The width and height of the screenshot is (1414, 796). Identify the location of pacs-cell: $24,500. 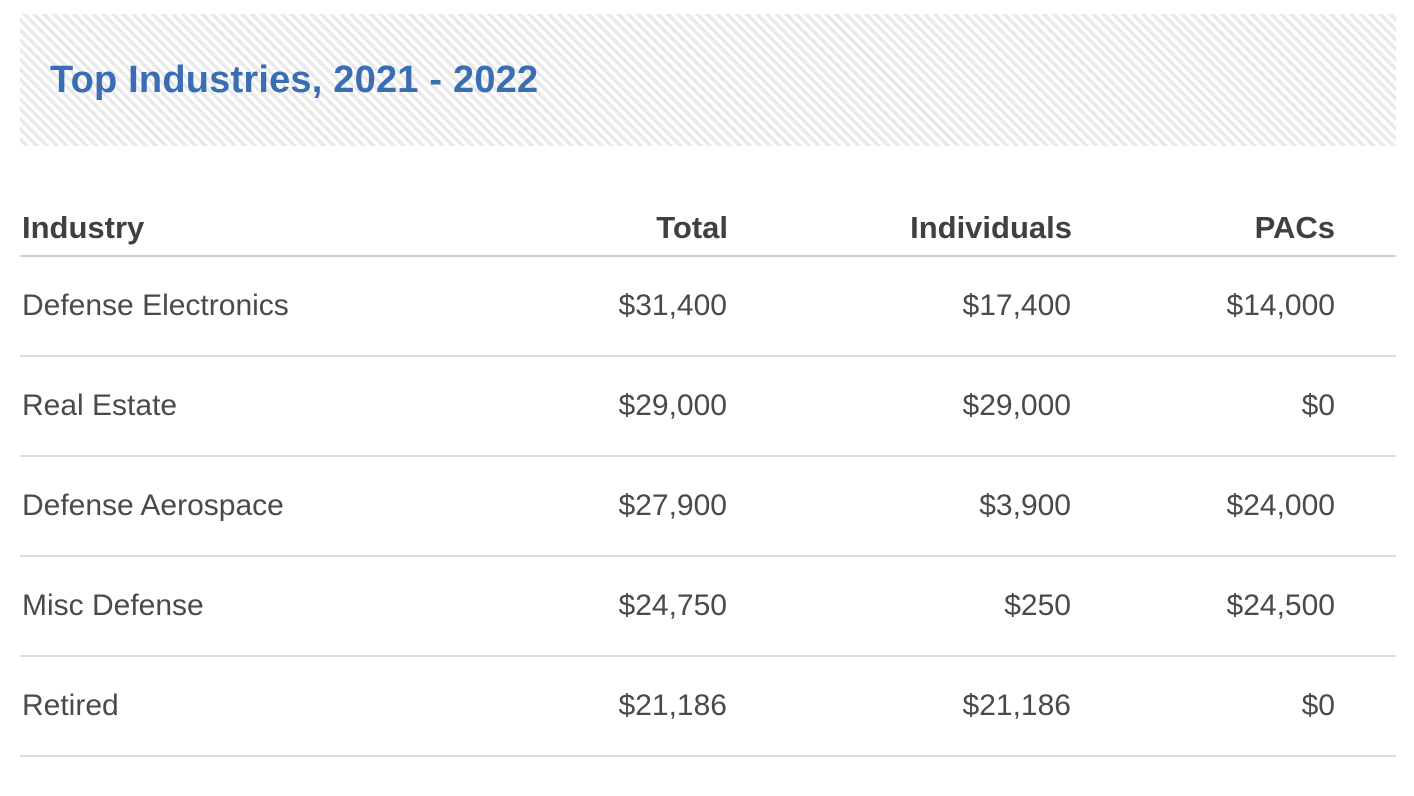
(1234, 606).